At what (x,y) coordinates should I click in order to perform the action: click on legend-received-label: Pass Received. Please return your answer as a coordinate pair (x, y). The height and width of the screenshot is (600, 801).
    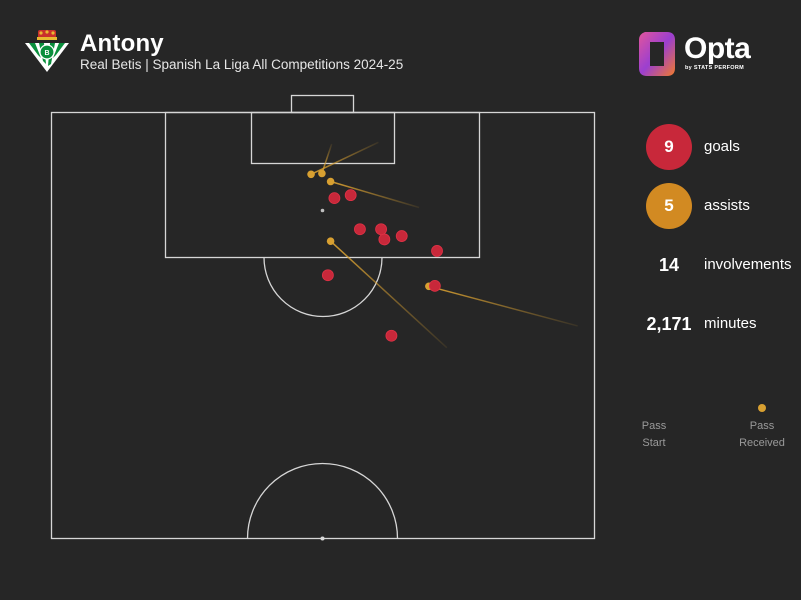
    Looking at the image, I should click on (762, 435).